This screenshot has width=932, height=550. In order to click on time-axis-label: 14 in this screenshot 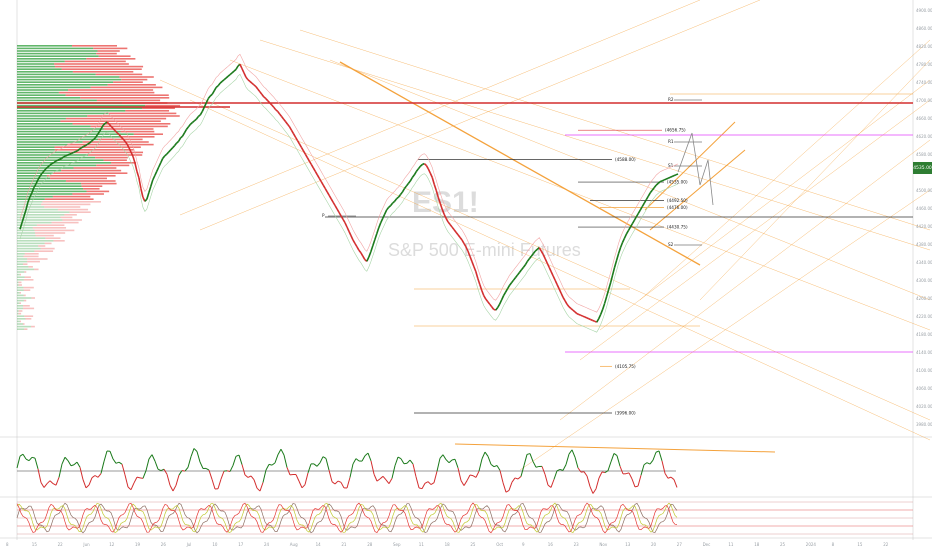, I will do `click(319, 544)`.